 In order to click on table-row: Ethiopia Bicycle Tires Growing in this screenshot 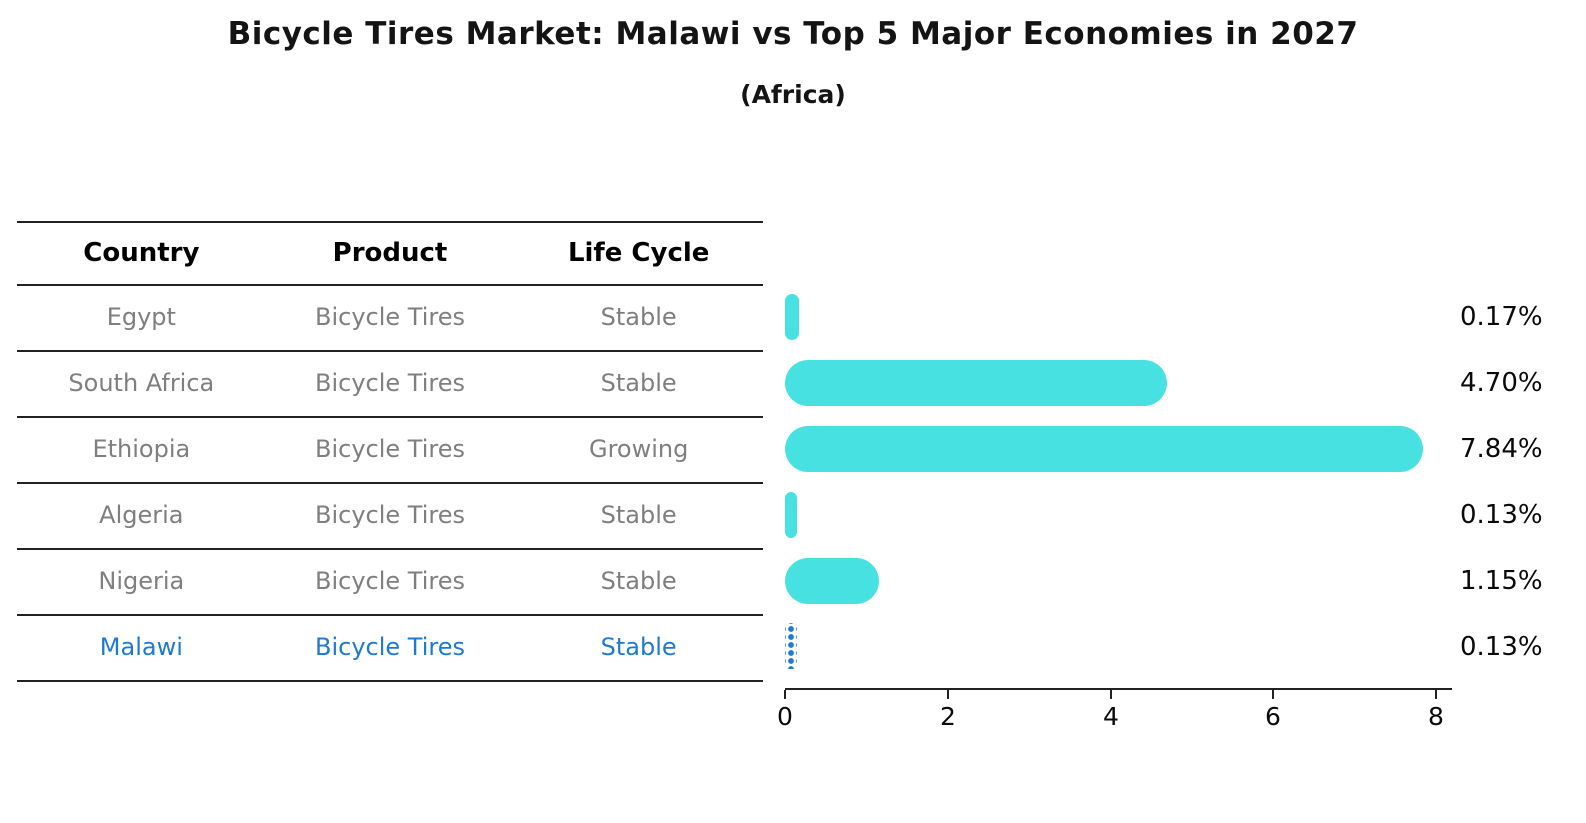, I will do `click(390, 449)`.